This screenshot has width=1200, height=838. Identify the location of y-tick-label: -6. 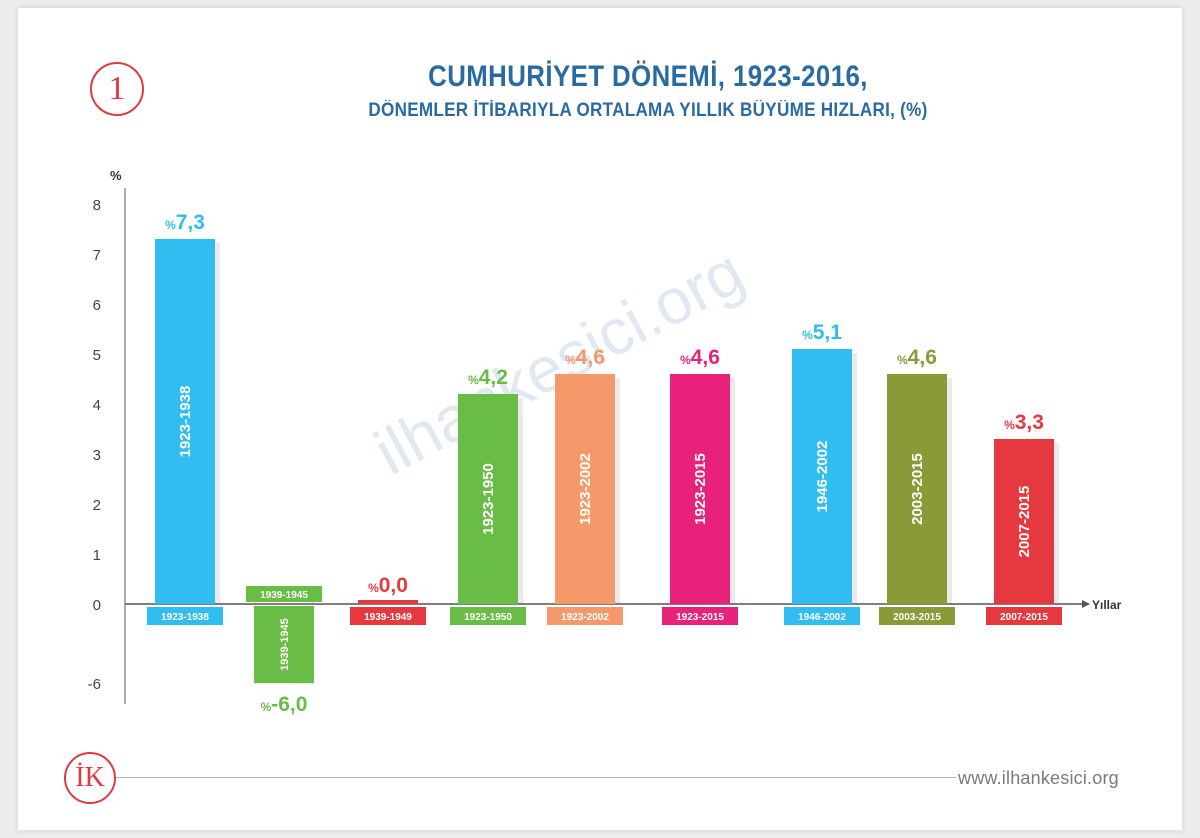
(94, 684).